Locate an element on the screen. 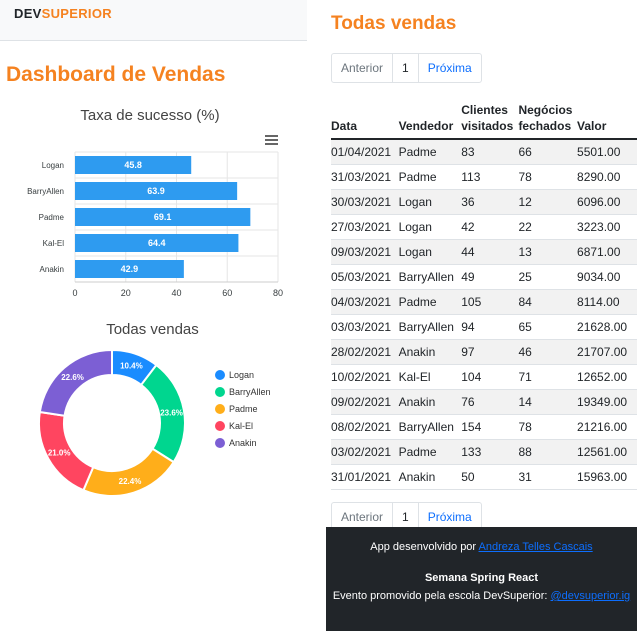  table-row: 28/02/2021 Anakin 97 46 21707.00 is located at coordinates (484, 352).